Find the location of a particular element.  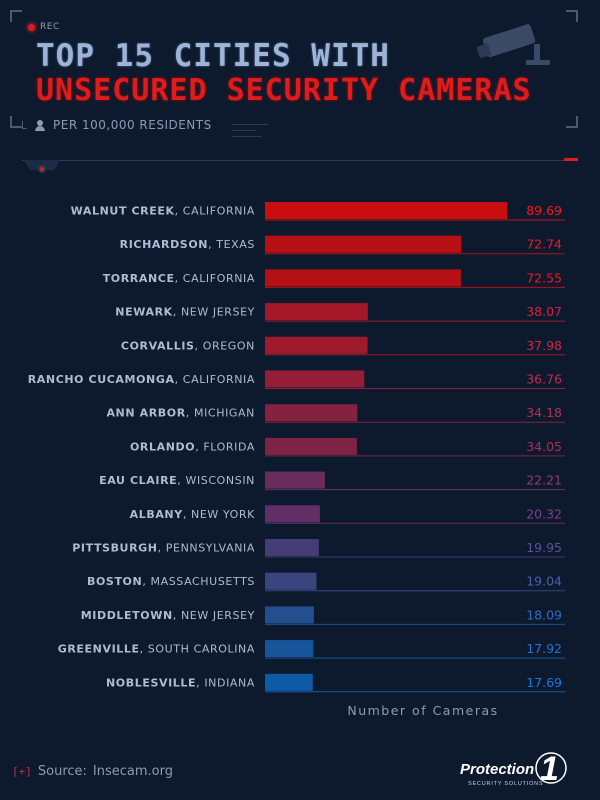

value-label: 34.05 is located at coordinates (544, 446).